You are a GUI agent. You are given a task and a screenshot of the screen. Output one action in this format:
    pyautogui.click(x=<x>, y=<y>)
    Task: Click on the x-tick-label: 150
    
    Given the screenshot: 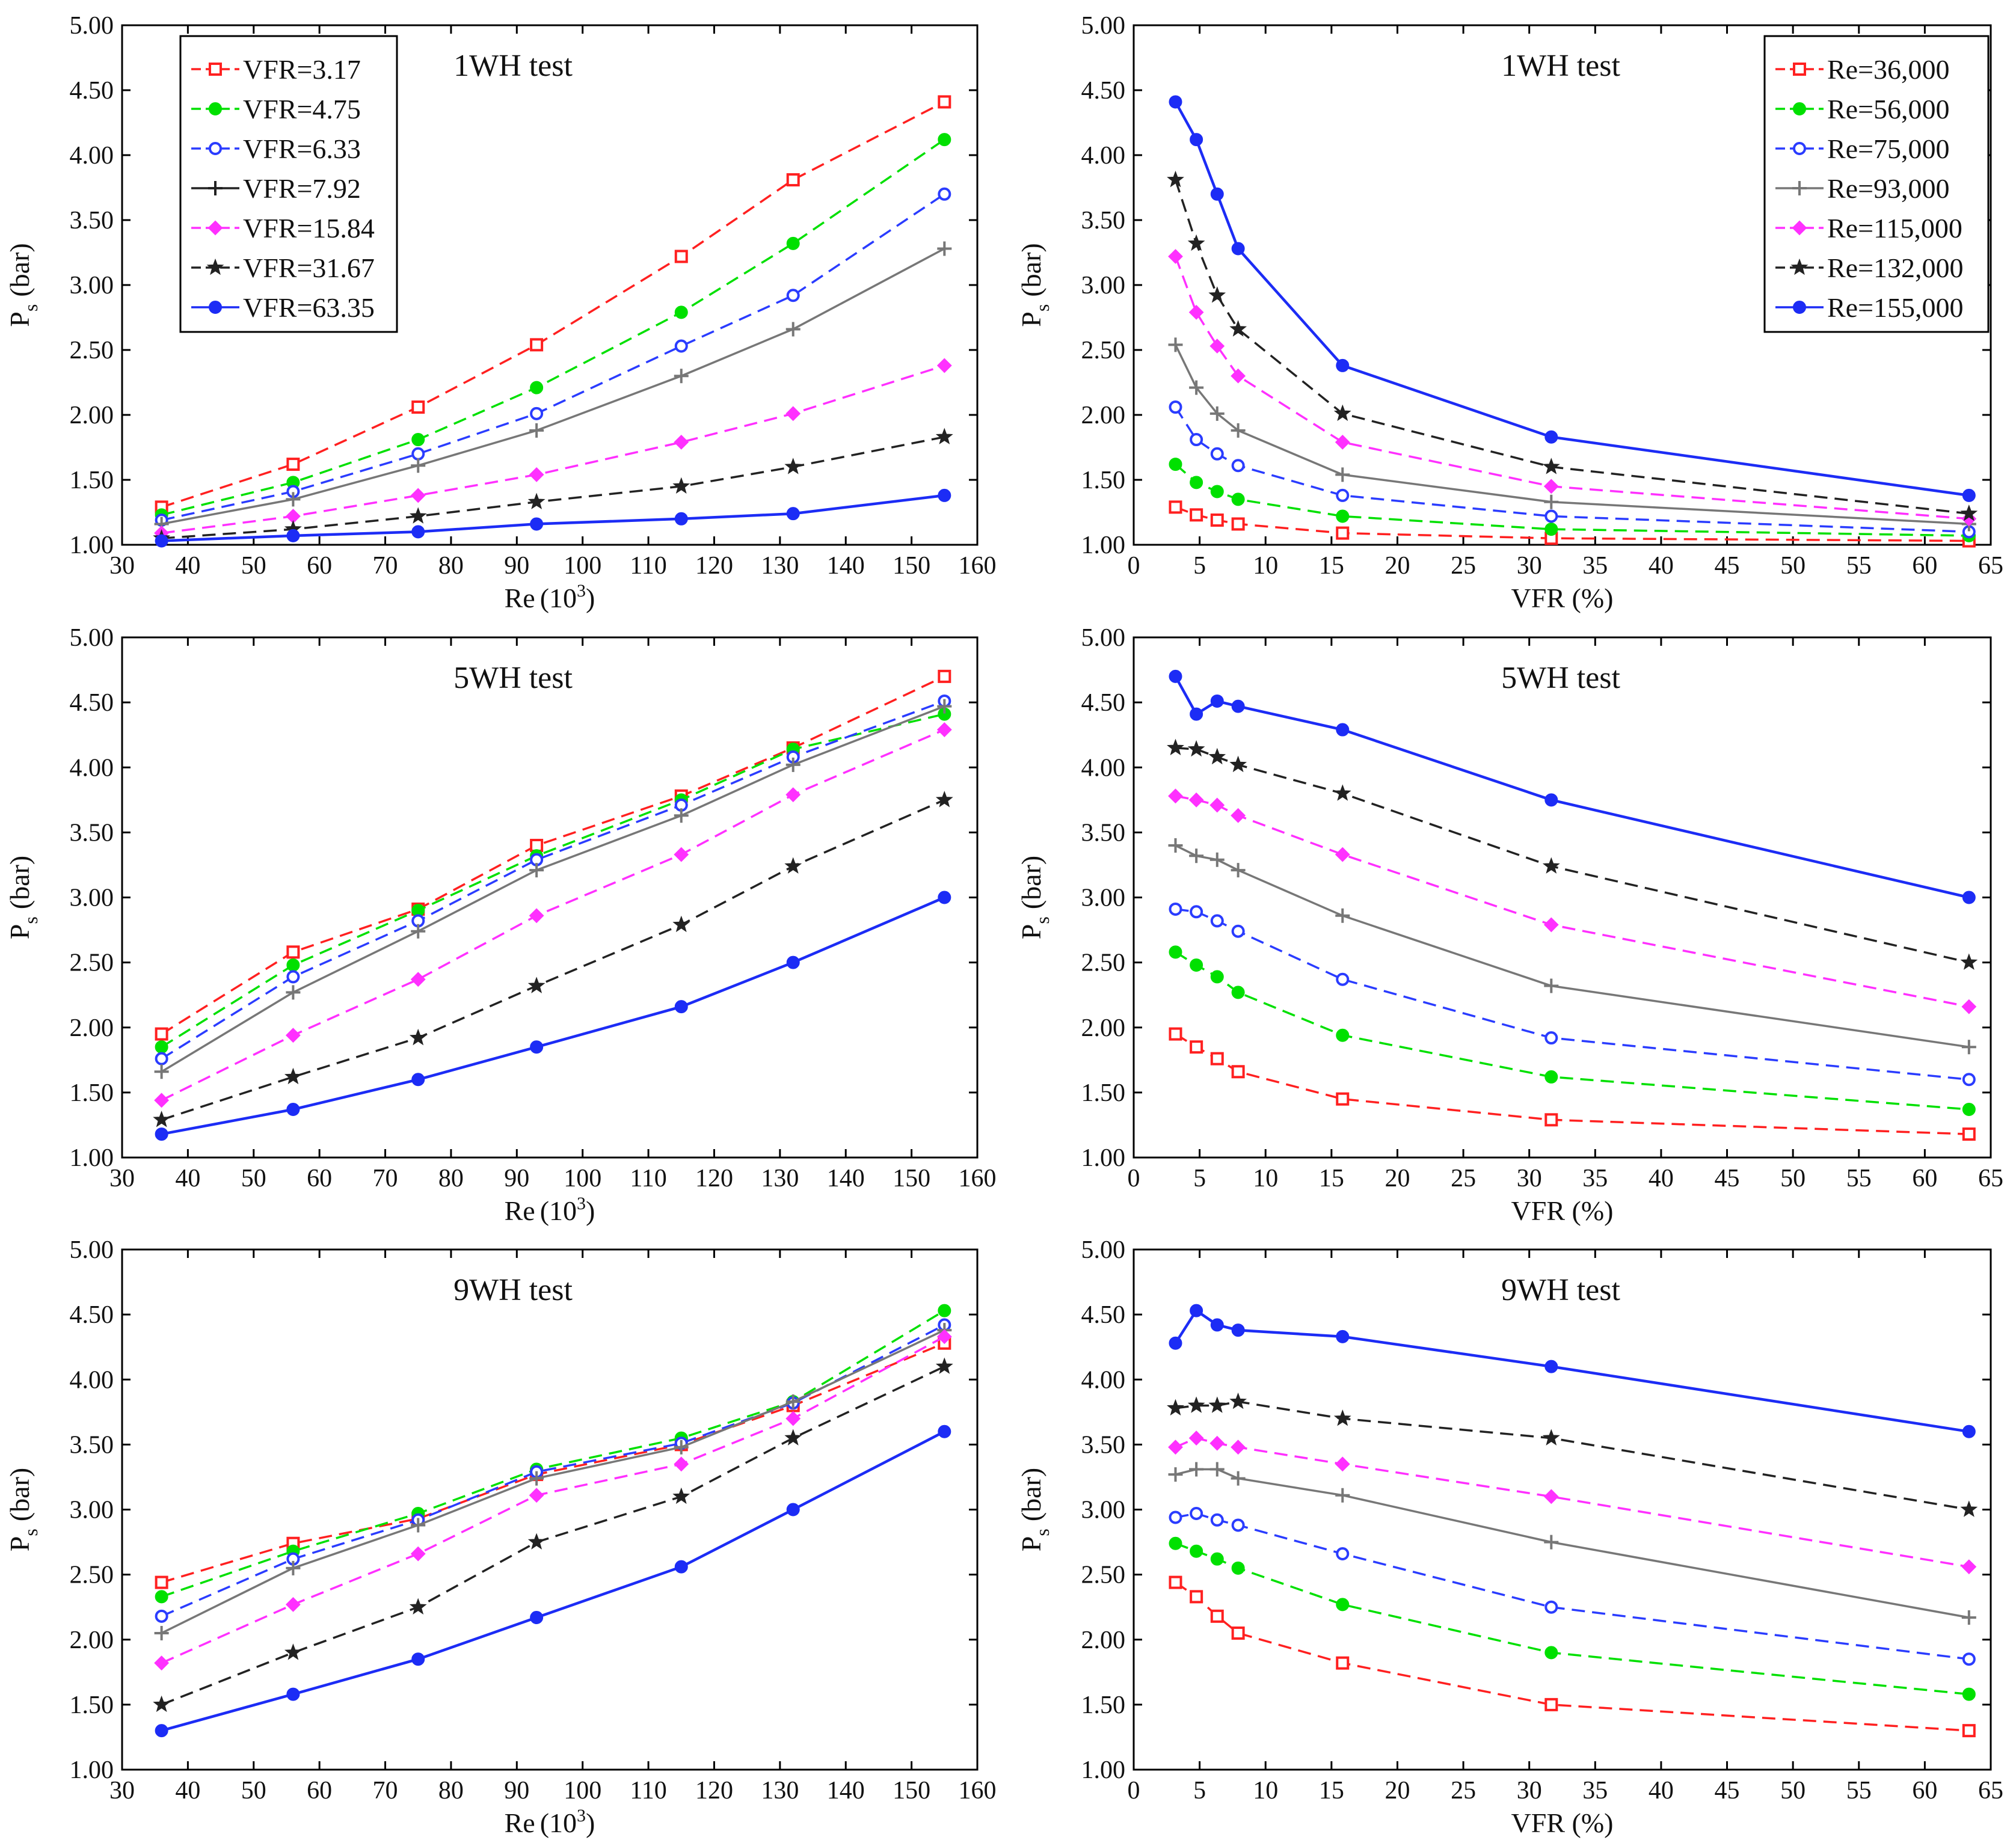 What is the action you would take?
    pyautogui.click(x=912, y=1791)
    